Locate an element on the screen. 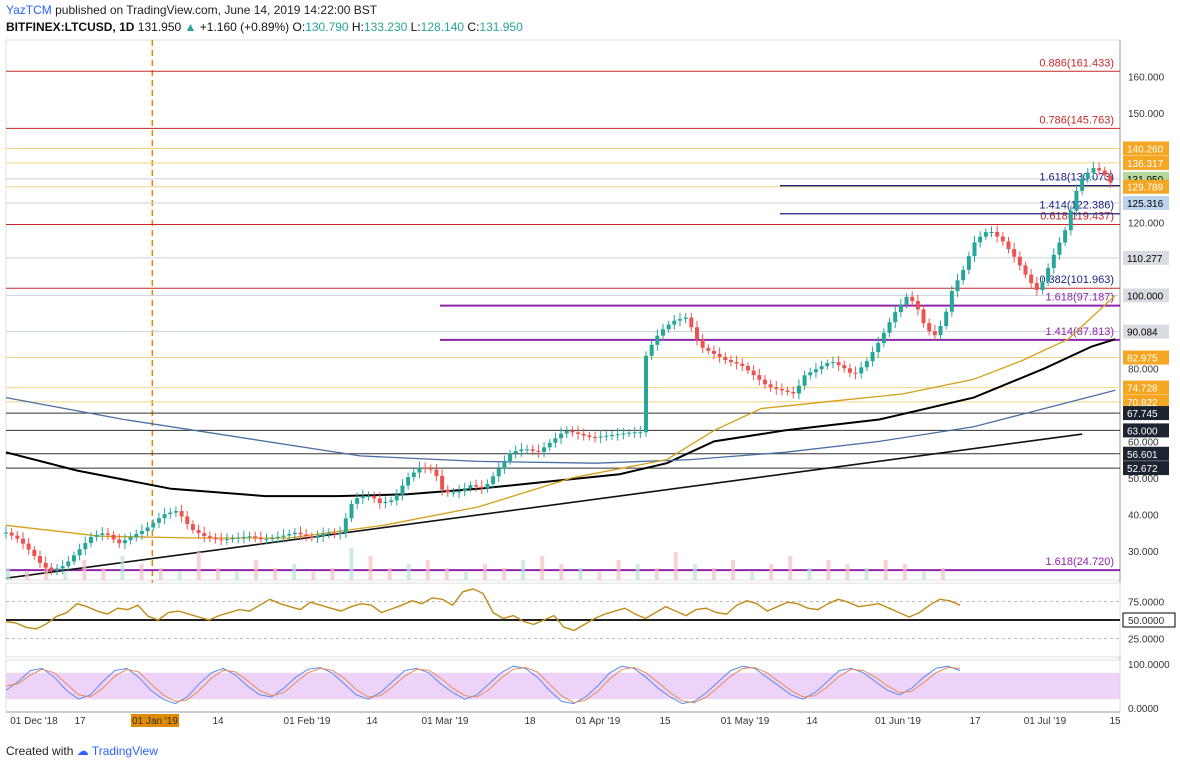  author-link: YazTCM is located at coordinates (29, 10).